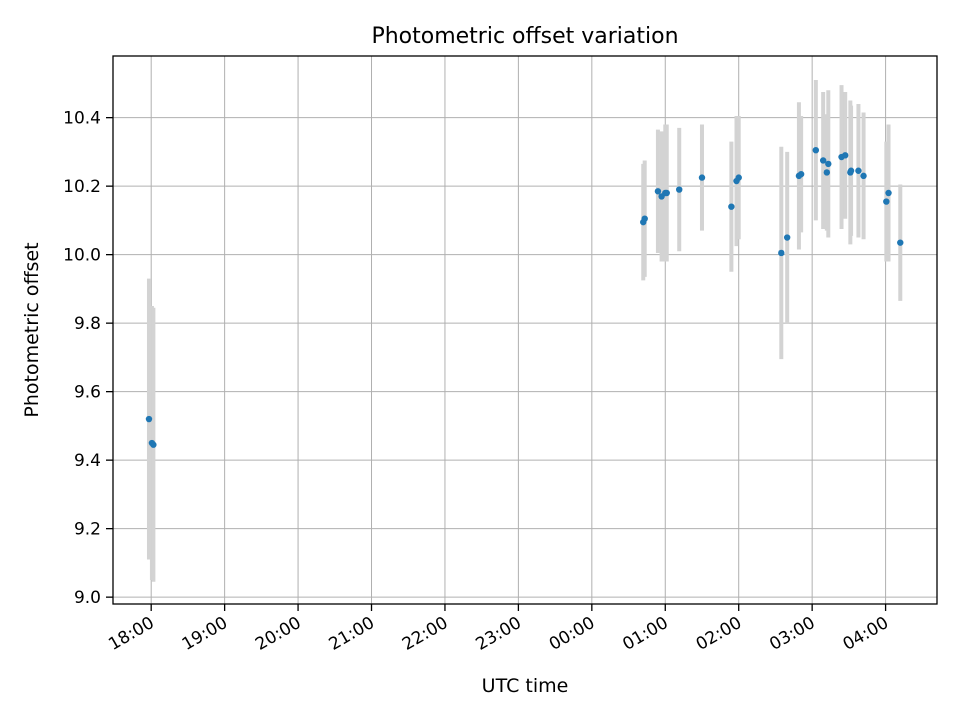  I want to click on y-axis-label: Photometric offset, so click(32, 329).